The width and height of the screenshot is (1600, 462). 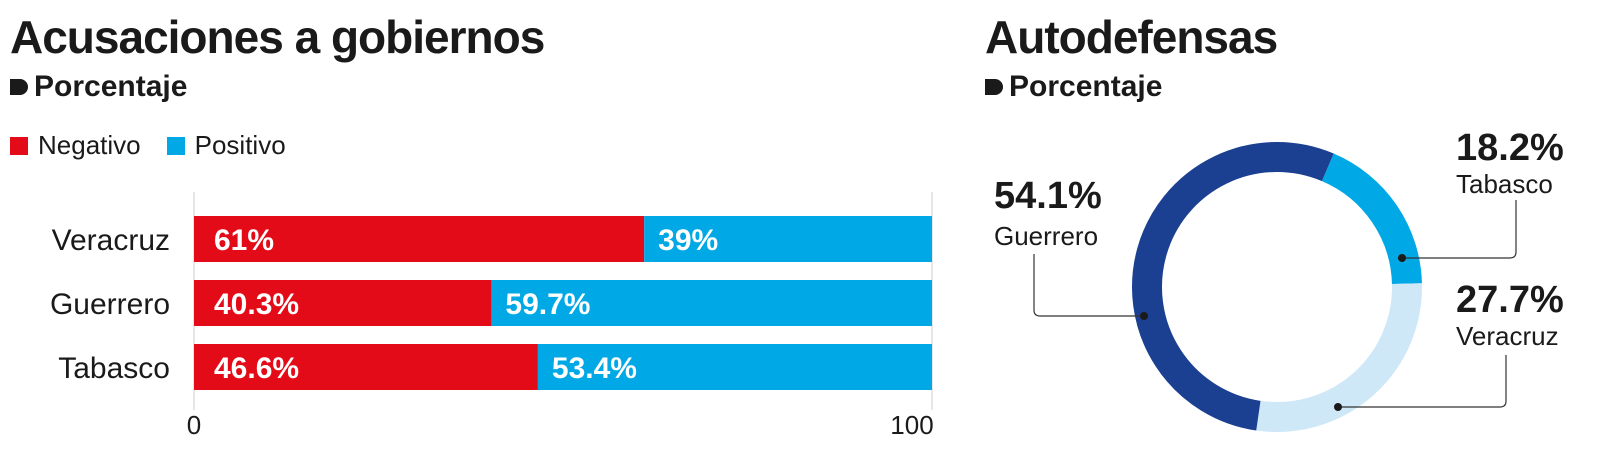 What do you see at coordinates (1144, 316) in the screenshot?
I see `callout-dot-guerrero` at bounding box center [1144, 316].